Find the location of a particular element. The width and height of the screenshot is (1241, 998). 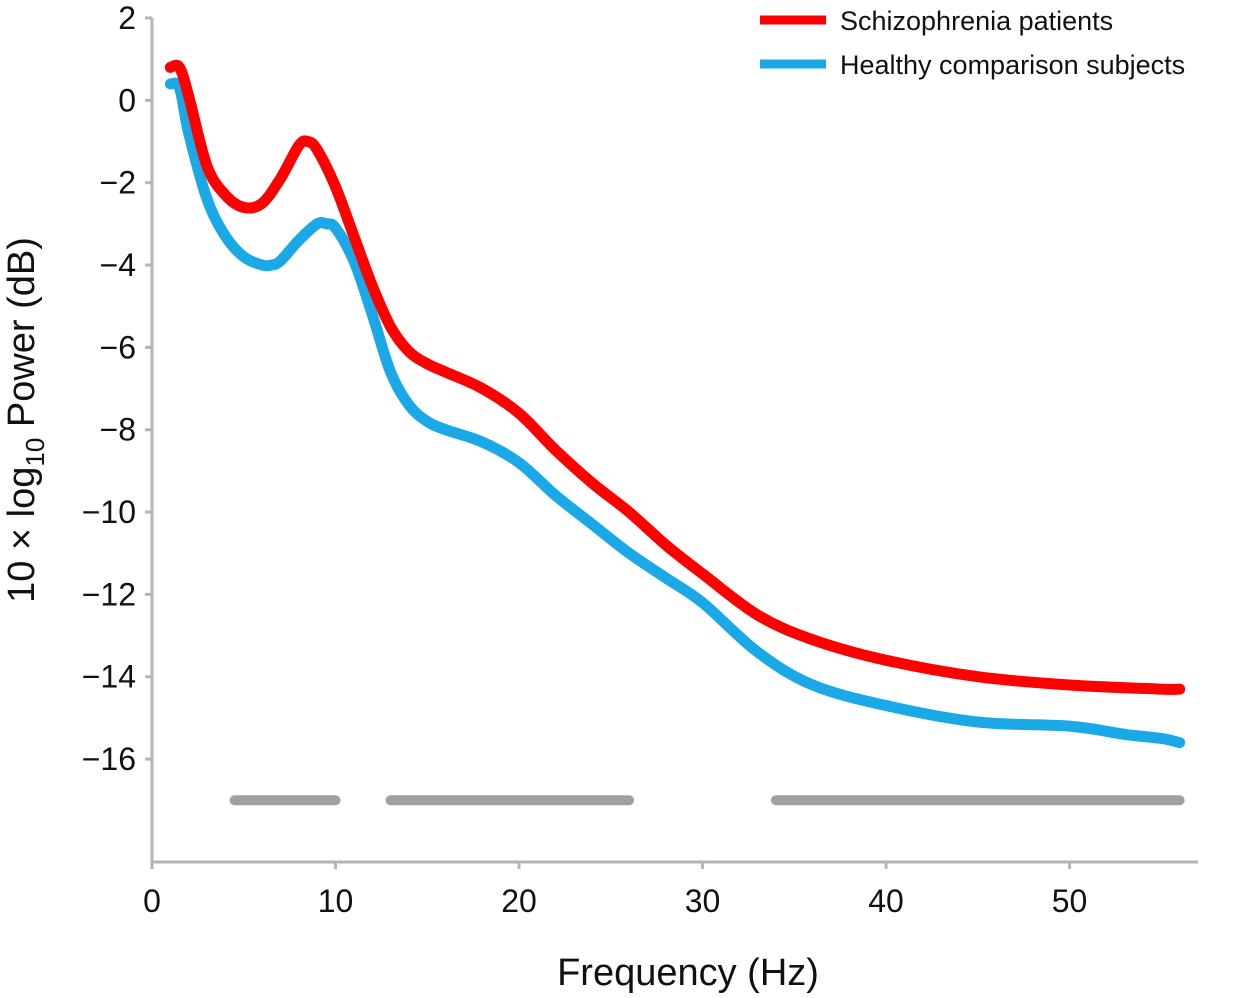

y-tick-label: 2 is located at coordinates (127, 18).